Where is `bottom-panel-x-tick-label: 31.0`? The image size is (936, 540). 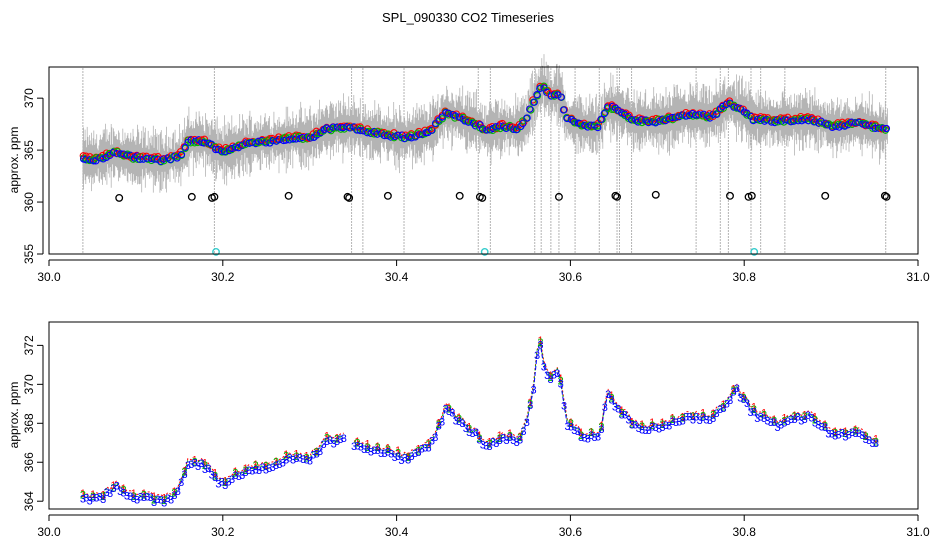
bottom-panel-x-tick-label: 31.0 is located at coordinates (918, 532).